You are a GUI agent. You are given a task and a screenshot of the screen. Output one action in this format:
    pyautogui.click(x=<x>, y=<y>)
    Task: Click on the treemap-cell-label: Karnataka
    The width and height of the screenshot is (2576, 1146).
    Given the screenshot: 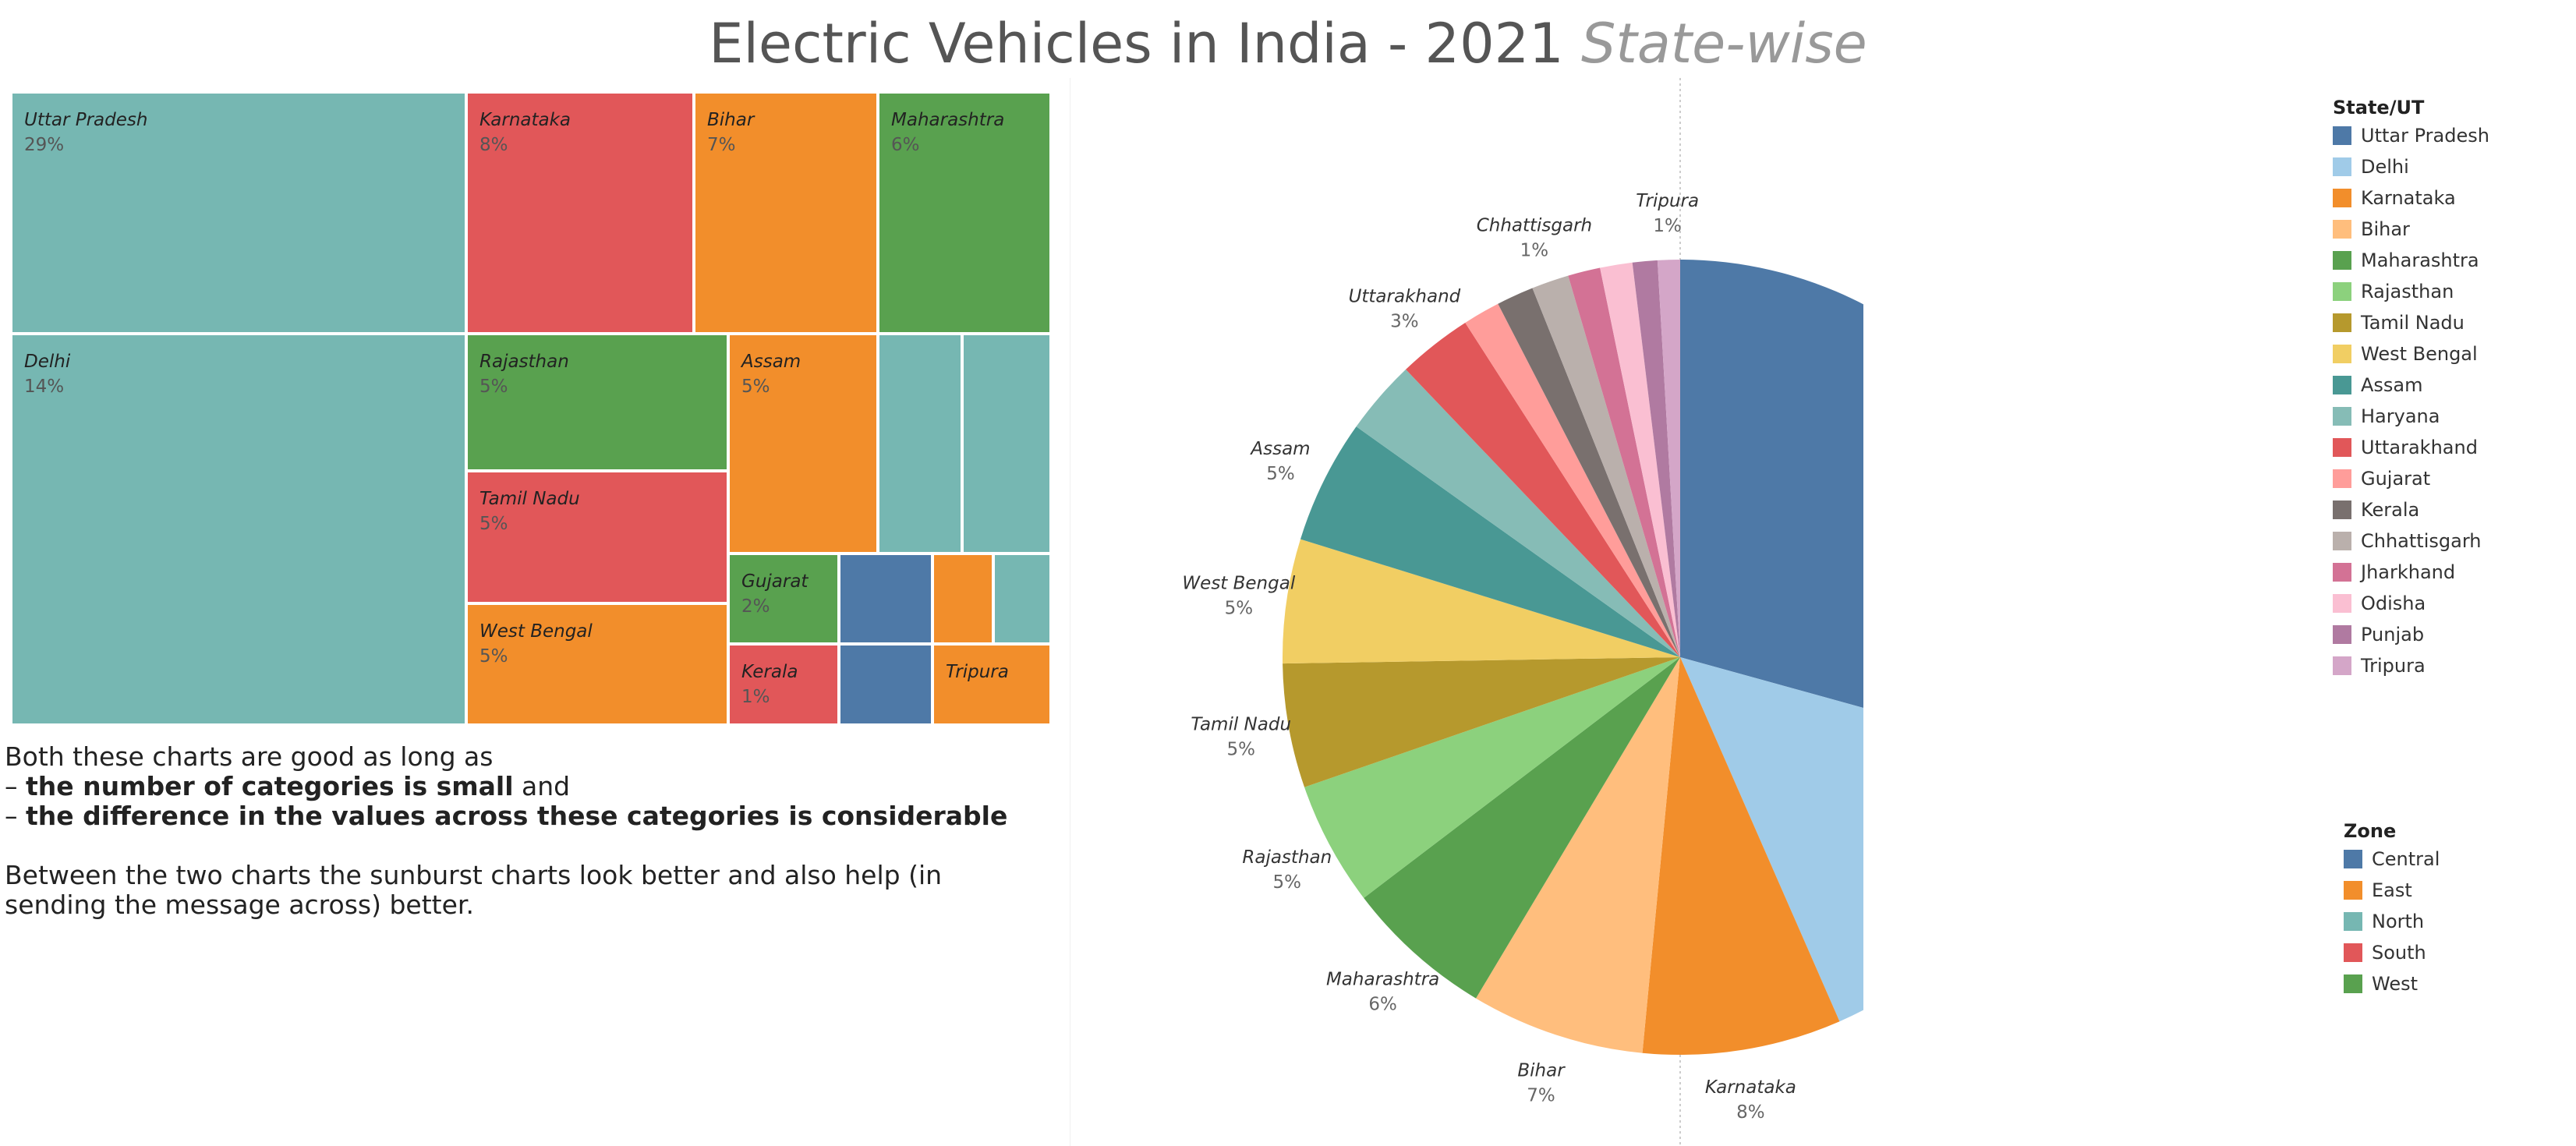 What is the action you would take?
    pyautogui.click(x=525, y=120)
    